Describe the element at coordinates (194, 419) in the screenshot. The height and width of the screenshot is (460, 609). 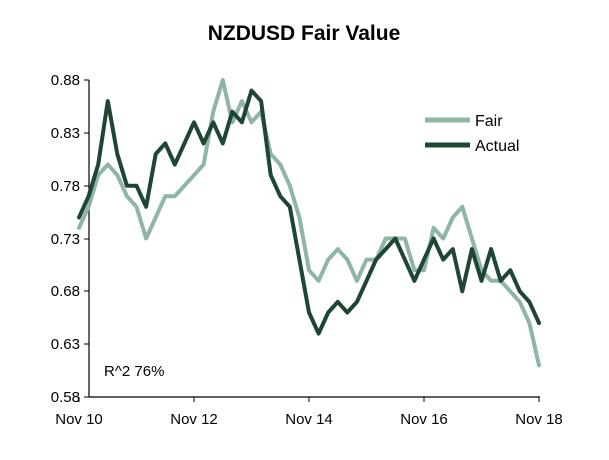
I see `x-tick-label: Nov 12` at that location.